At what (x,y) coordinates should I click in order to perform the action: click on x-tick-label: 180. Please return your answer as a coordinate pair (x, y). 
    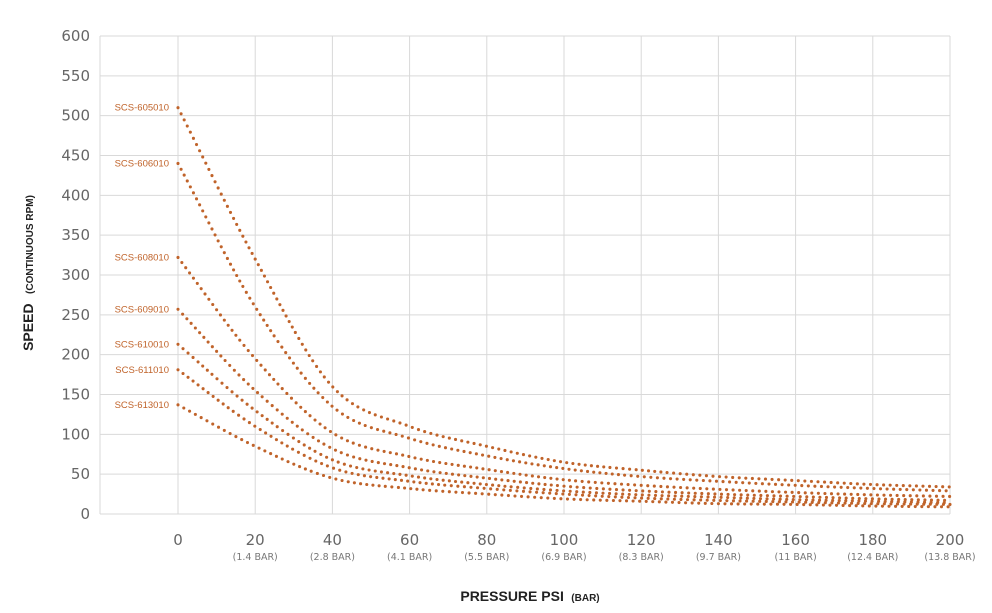
    Looking at the image, I should click on (872, 540).